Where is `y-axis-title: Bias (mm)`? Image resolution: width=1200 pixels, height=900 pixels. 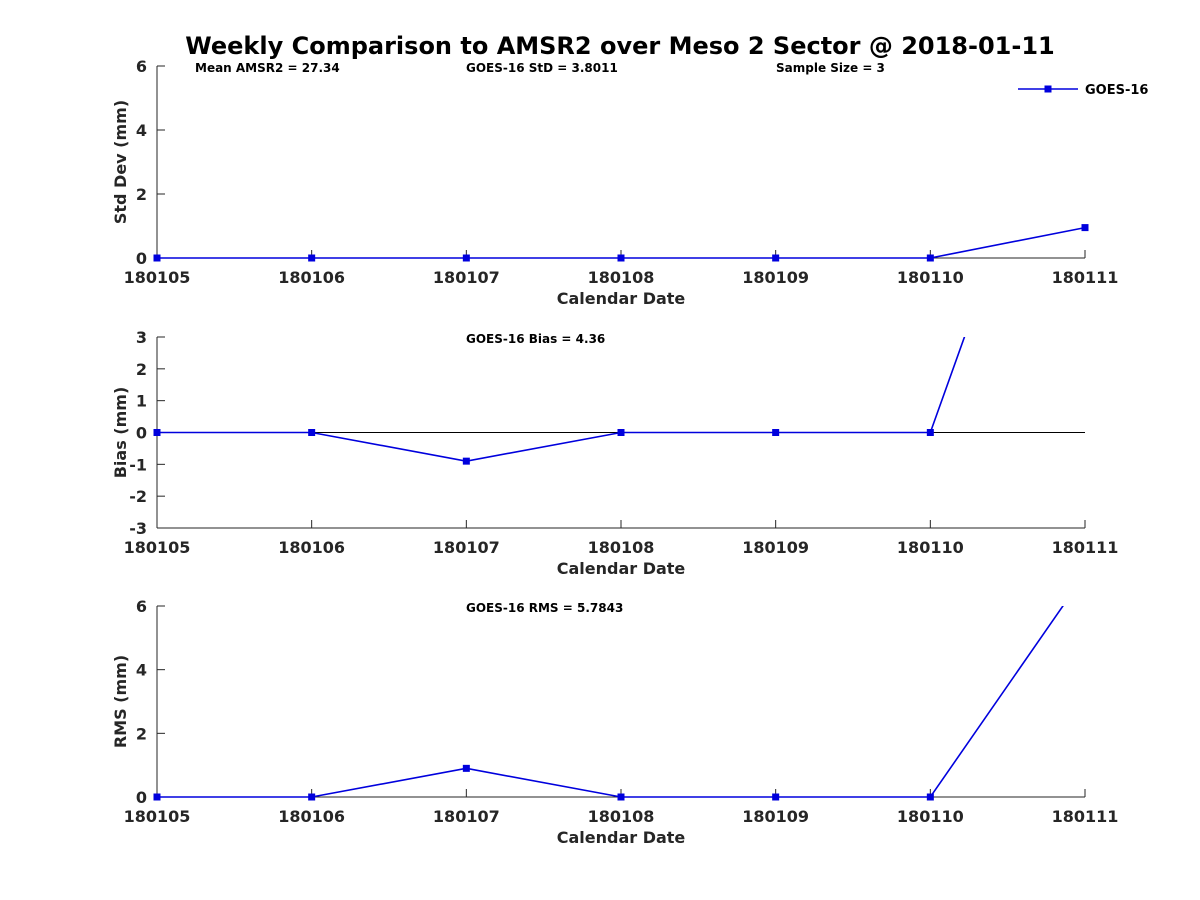 y-axis-title: Bias (mm) is located at coordinates (120, 433).